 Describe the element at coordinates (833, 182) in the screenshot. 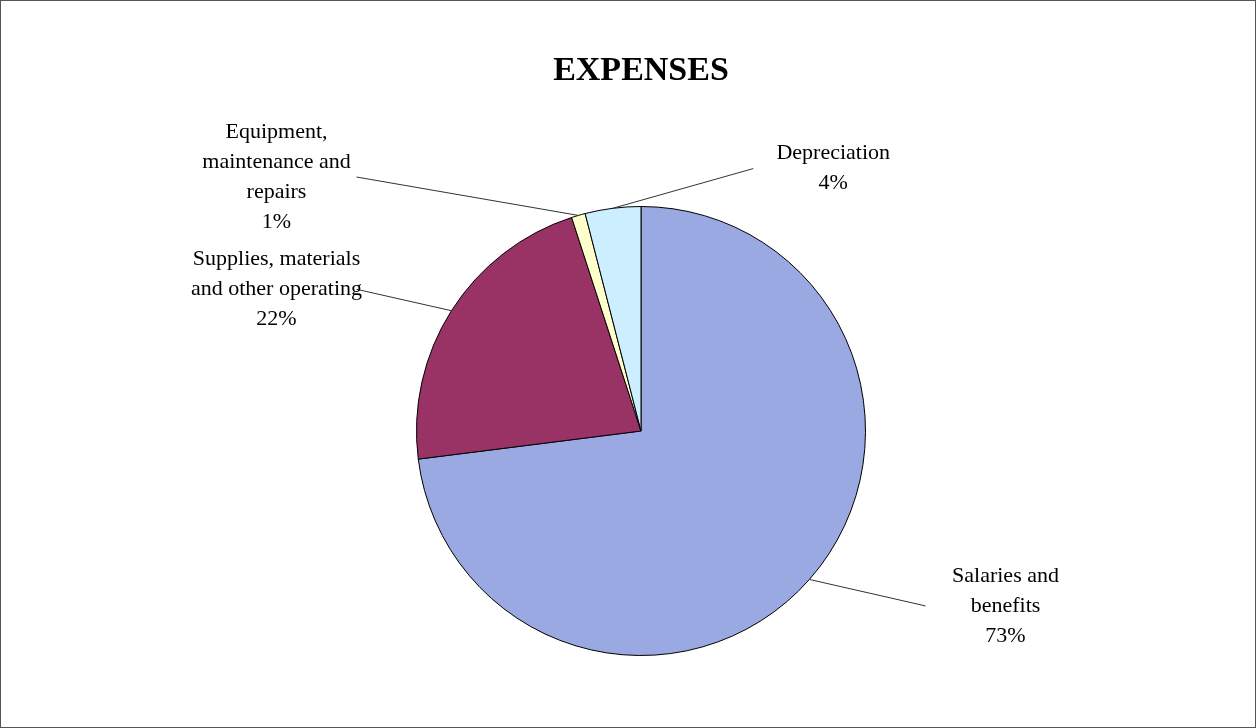

I see `data-label: 4%` at that location.